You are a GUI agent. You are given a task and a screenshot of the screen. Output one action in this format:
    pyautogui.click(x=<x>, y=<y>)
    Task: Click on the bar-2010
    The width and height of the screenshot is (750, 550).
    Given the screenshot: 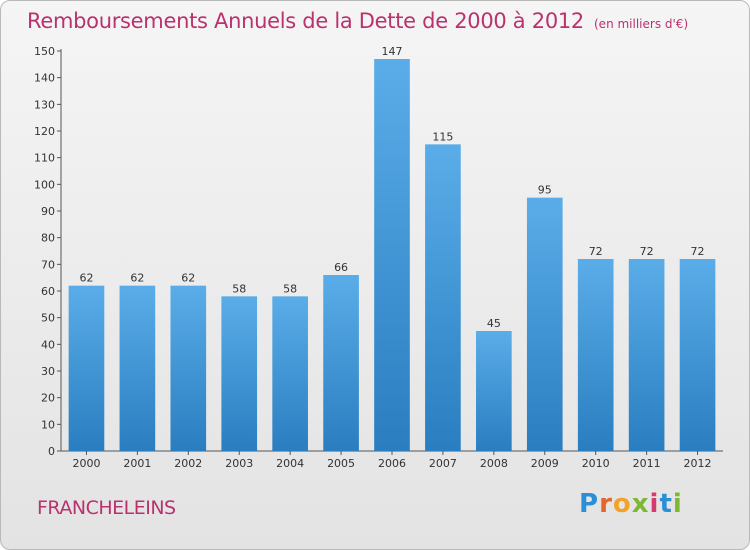 What is the action you would take?
    pyautogui.click(x=595, y=355)
    